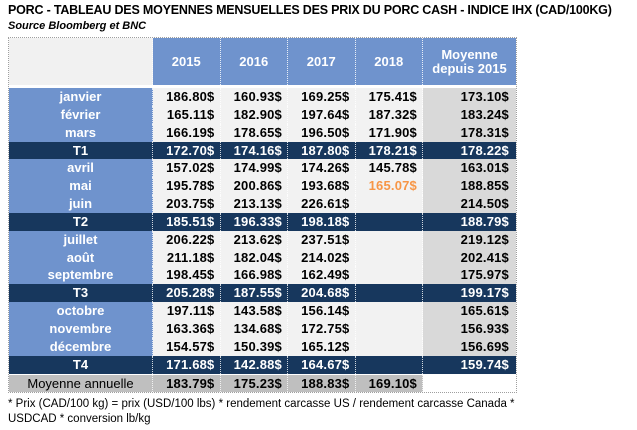  What do you see at coordinates (81, 186) in the screenshot?
I see `row-label: mai` at bounding box center [81, 186].